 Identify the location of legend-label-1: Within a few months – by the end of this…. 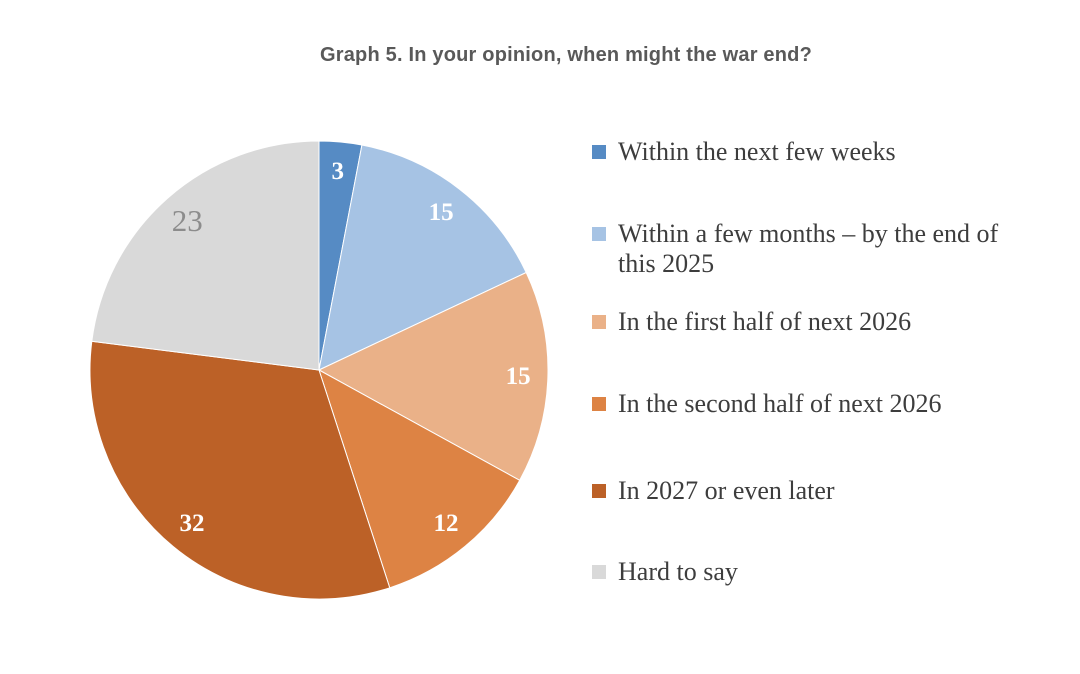
(808, 248).